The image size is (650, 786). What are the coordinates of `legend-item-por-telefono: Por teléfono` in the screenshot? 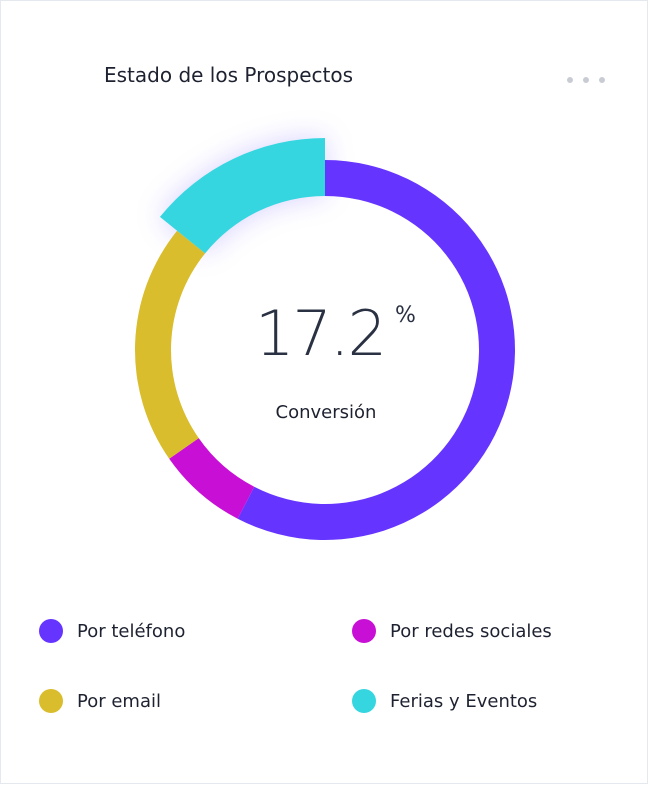 It's located at (112, 631).